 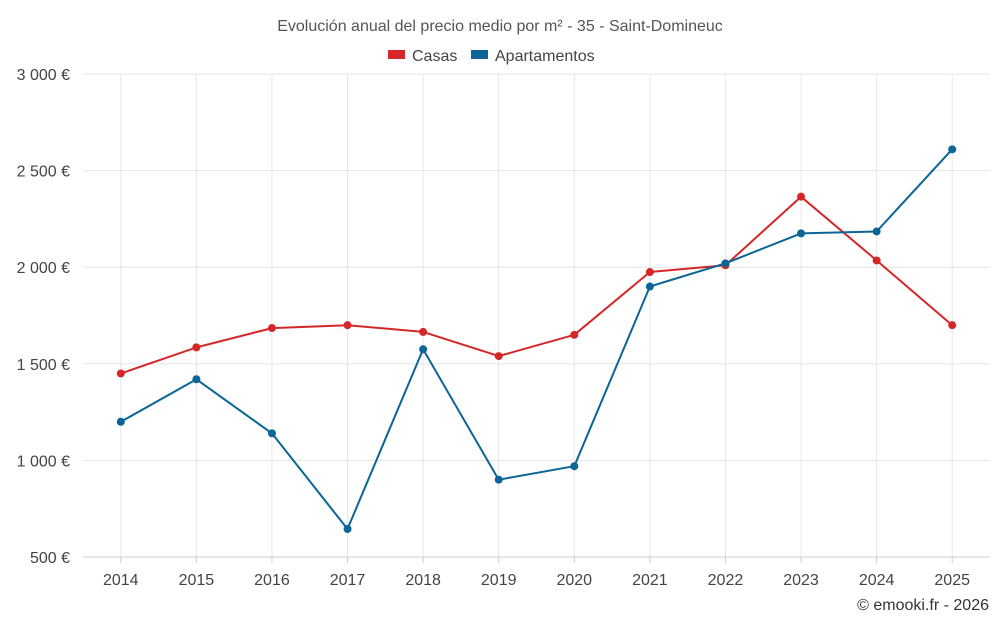 What do you see at coordinates (121, 580) in the screenshot?
I see `x-tick-label: 2014` at bounding box center [121, 580].